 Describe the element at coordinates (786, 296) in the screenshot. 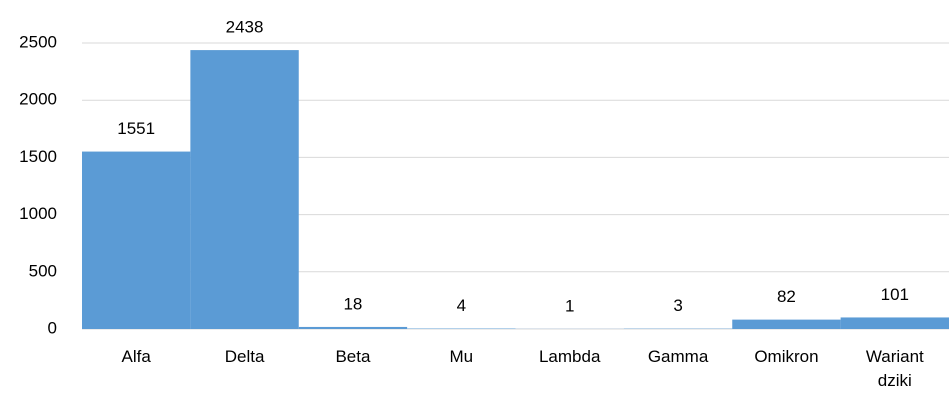

I see `data-label: 82` at that location.